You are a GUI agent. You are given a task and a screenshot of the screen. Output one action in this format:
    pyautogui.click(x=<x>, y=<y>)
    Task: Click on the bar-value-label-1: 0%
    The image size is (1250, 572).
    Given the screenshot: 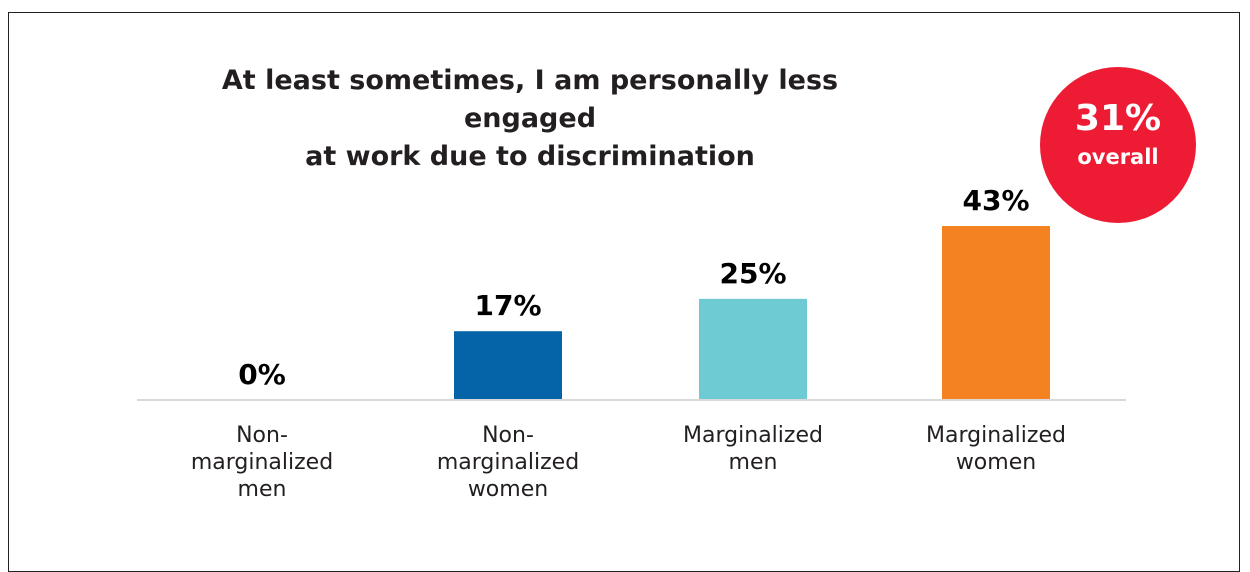 What is the action you would take?
    pyautogui.click(x=262, y=374)
    